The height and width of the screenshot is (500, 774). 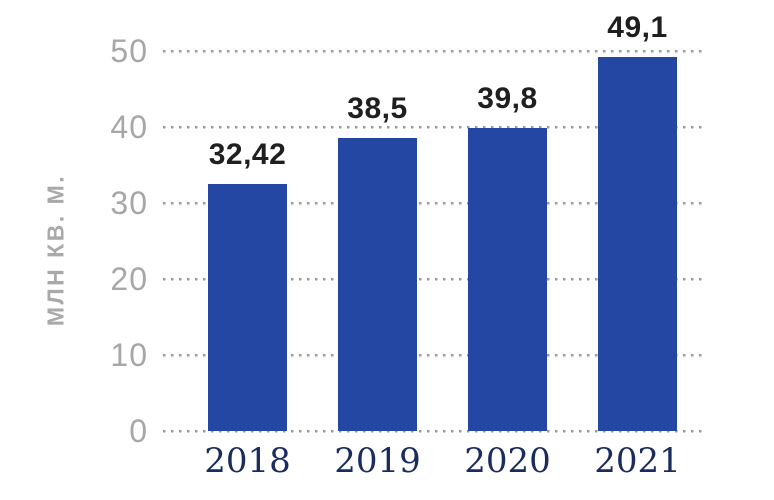 I want to click on y-tick-label: 50, so click(x=129, y=51).